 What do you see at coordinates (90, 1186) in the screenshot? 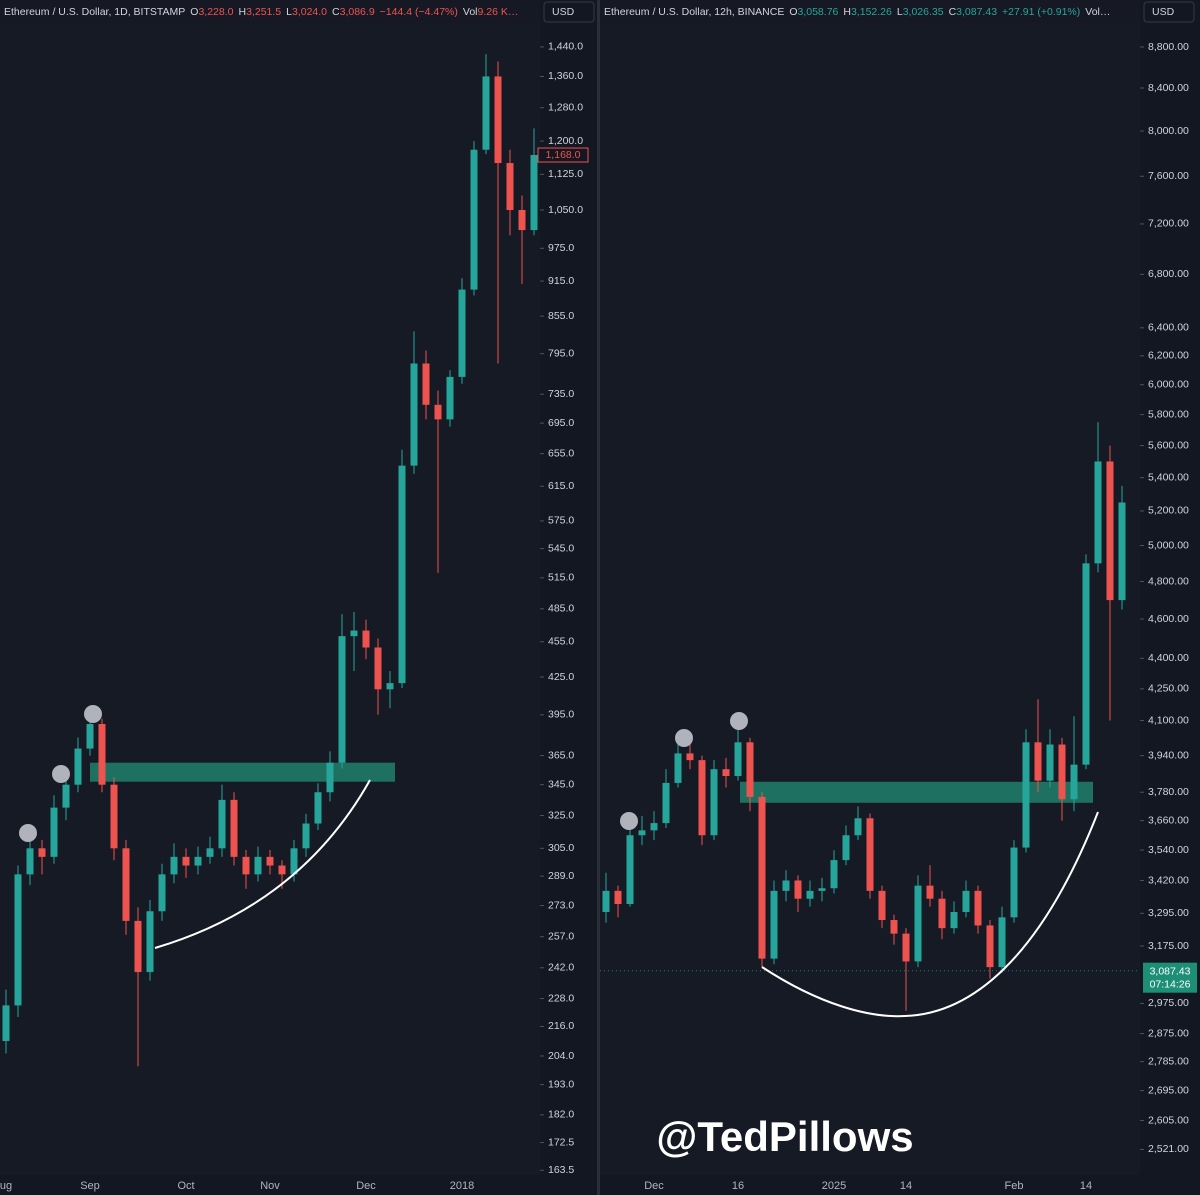
I see `x-tick-label: Sep` at bounding box center [90, 1186].